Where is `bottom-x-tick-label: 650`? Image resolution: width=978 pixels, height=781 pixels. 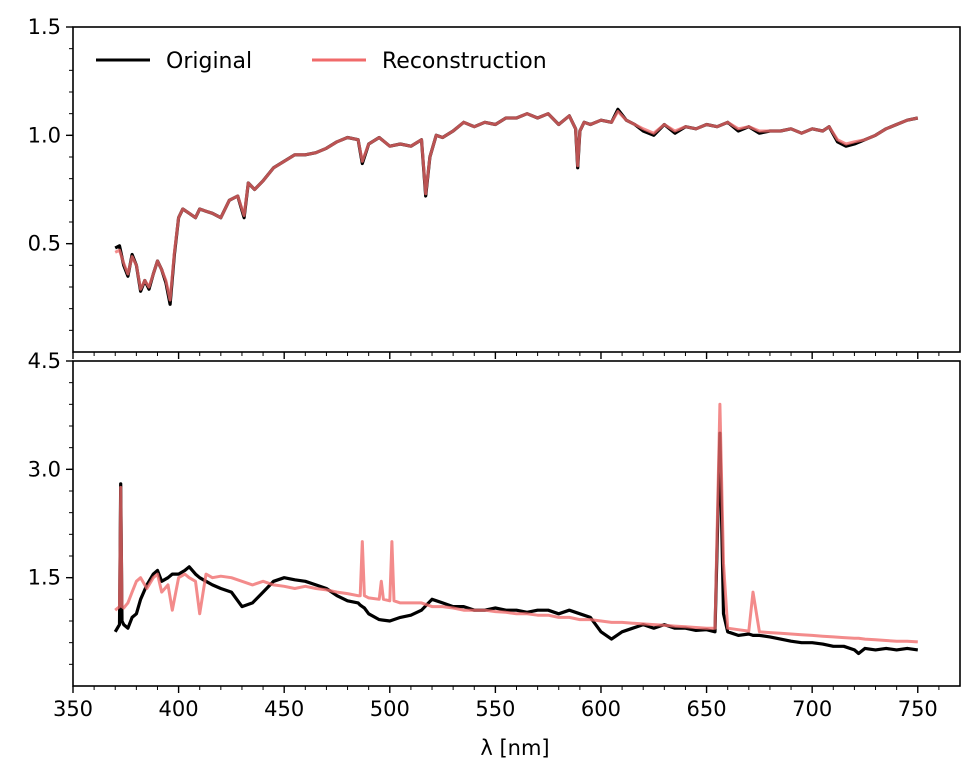
bottom-x-tick-label: 650 is located at coordinates (707, 709).